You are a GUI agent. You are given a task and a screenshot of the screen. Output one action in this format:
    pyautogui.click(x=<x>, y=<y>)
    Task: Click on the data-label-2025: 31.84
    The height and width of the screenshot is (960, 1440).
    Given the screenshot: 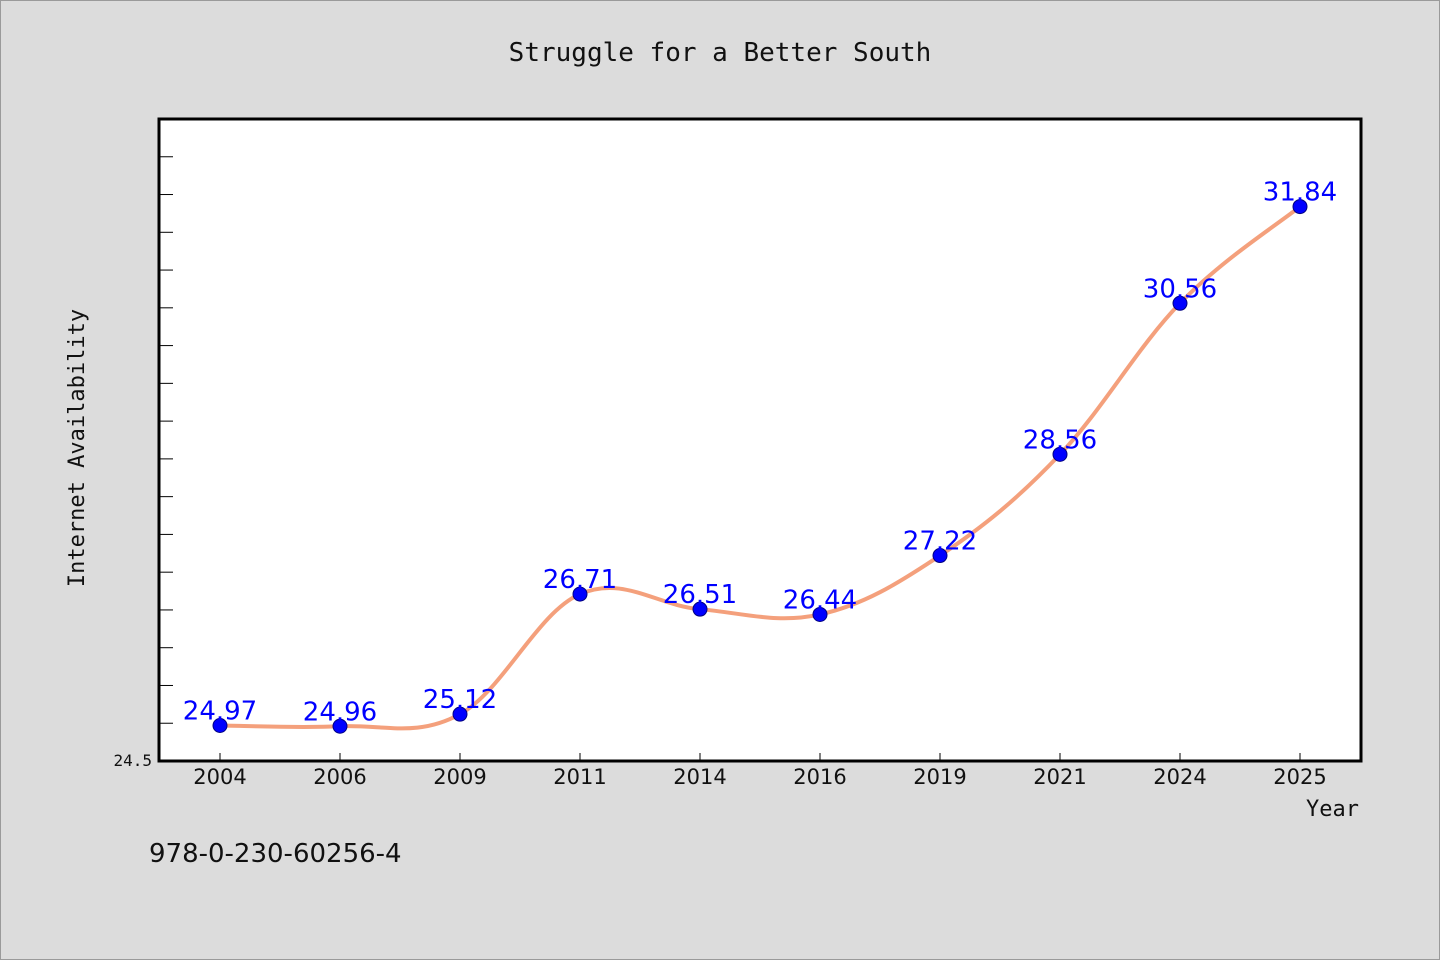 What is the action you would take?
    pyautogui.click(x=1300, y=193)
    